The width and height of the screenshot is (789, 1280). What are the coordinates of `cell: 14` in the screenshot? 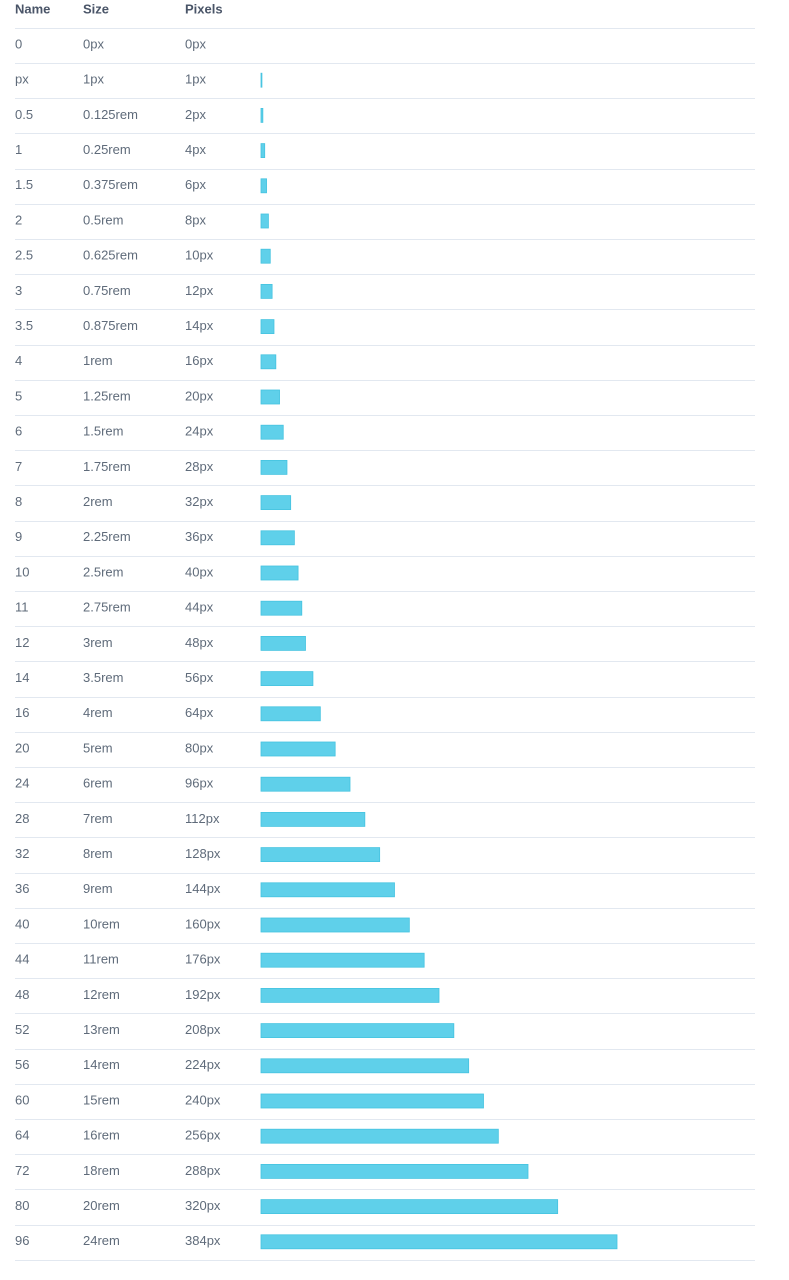 It's located at (22, 677).